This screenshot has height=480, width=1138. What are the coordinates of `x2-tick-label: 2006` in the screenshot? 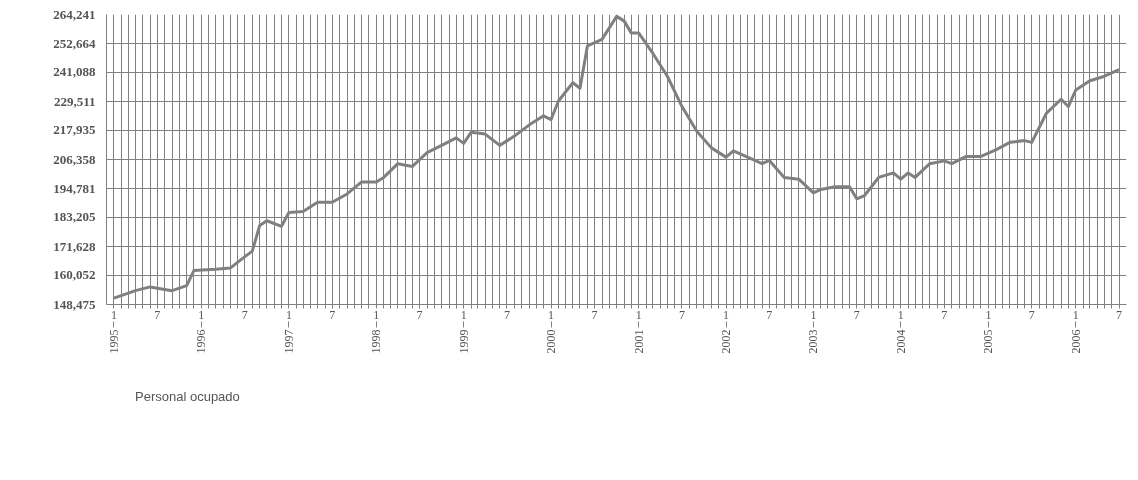 It's located at (1075, 341).